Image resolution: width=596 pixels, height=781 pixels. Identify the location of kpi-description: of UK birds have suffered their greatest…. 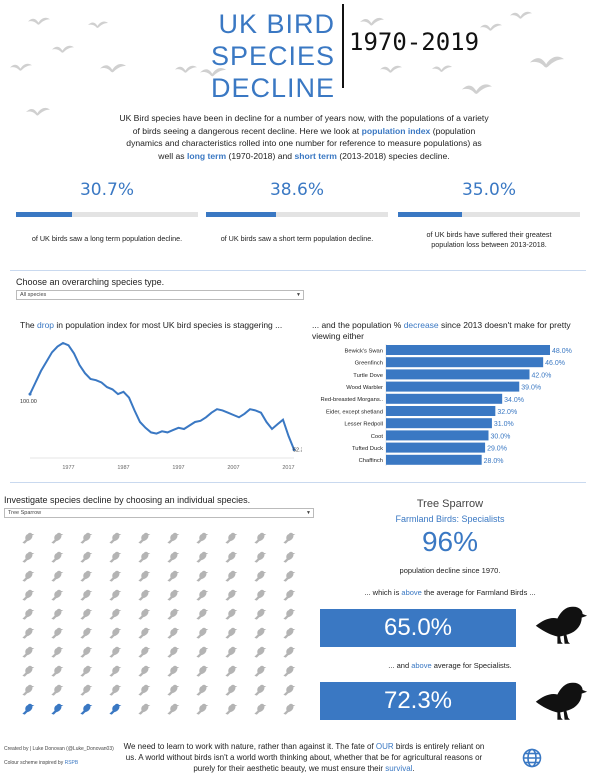
(489, 239).